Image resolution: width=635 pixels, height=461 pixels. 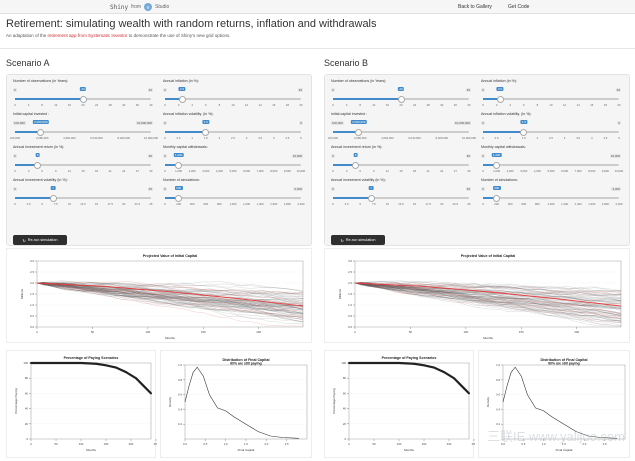 What do you see at coordinates (87, 35) in the screenshot?
I see `systematic-investor-link: retirement app from Systematic Investor` at bounding box center [87, 35].